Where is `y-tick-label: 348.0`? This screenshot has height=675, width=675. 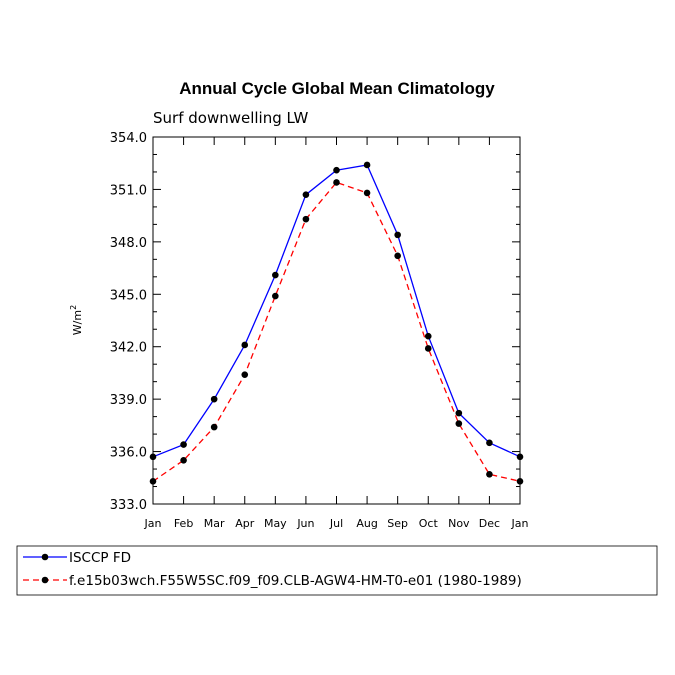
y-tick-label: 348.0 is located at coordinates (128, 243).